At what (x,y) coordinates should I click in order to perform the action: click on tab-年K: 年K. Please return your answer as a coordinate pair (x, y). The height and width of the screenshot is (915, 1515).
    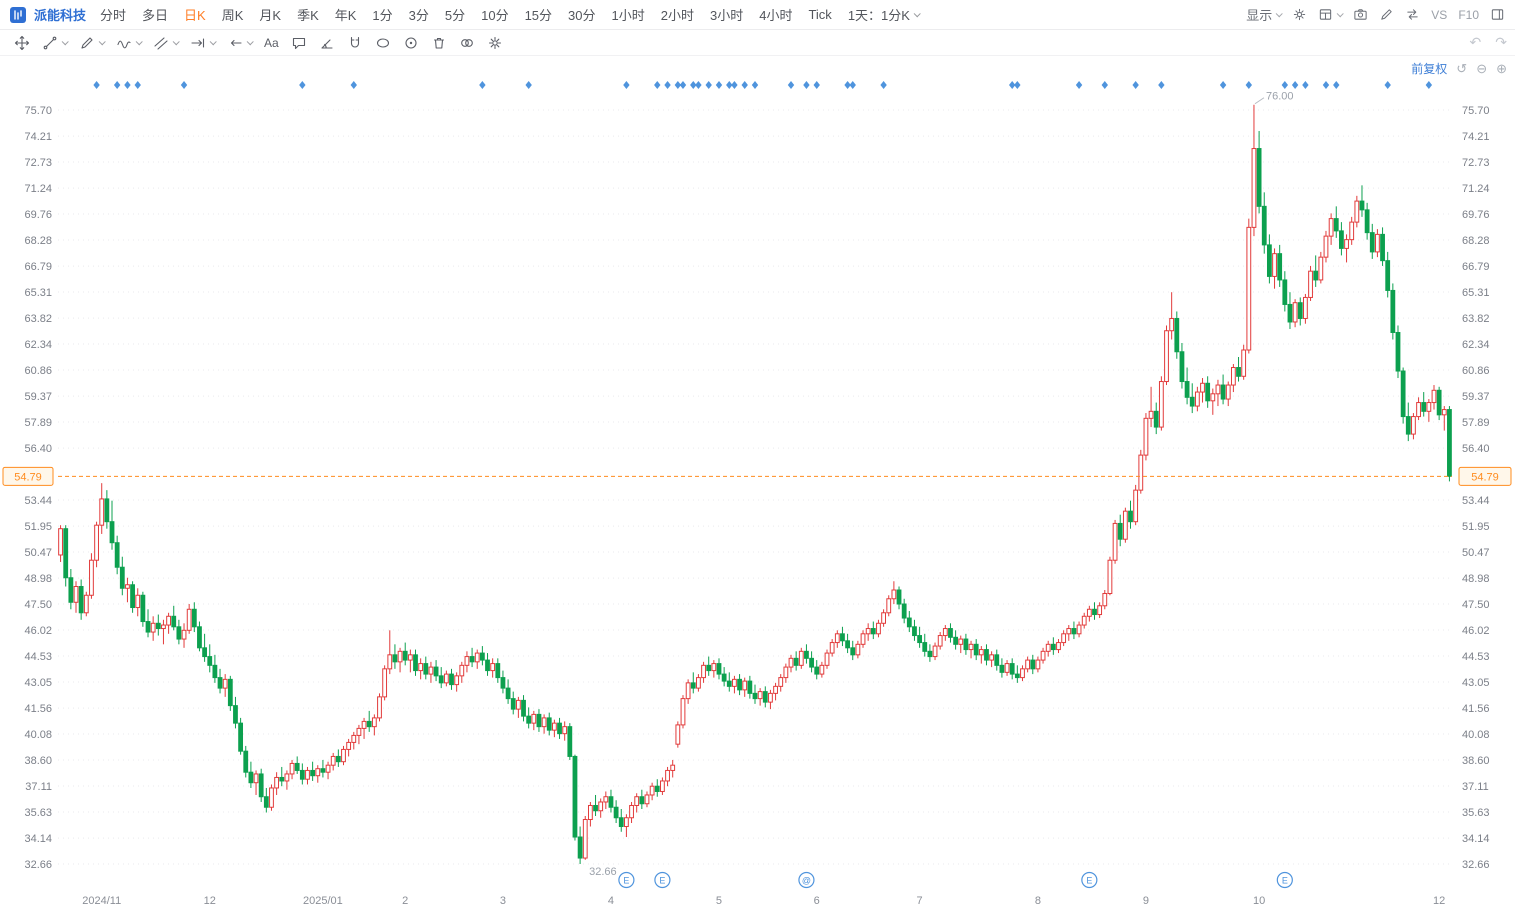
    Looking at the image, I should click on (345, 15).